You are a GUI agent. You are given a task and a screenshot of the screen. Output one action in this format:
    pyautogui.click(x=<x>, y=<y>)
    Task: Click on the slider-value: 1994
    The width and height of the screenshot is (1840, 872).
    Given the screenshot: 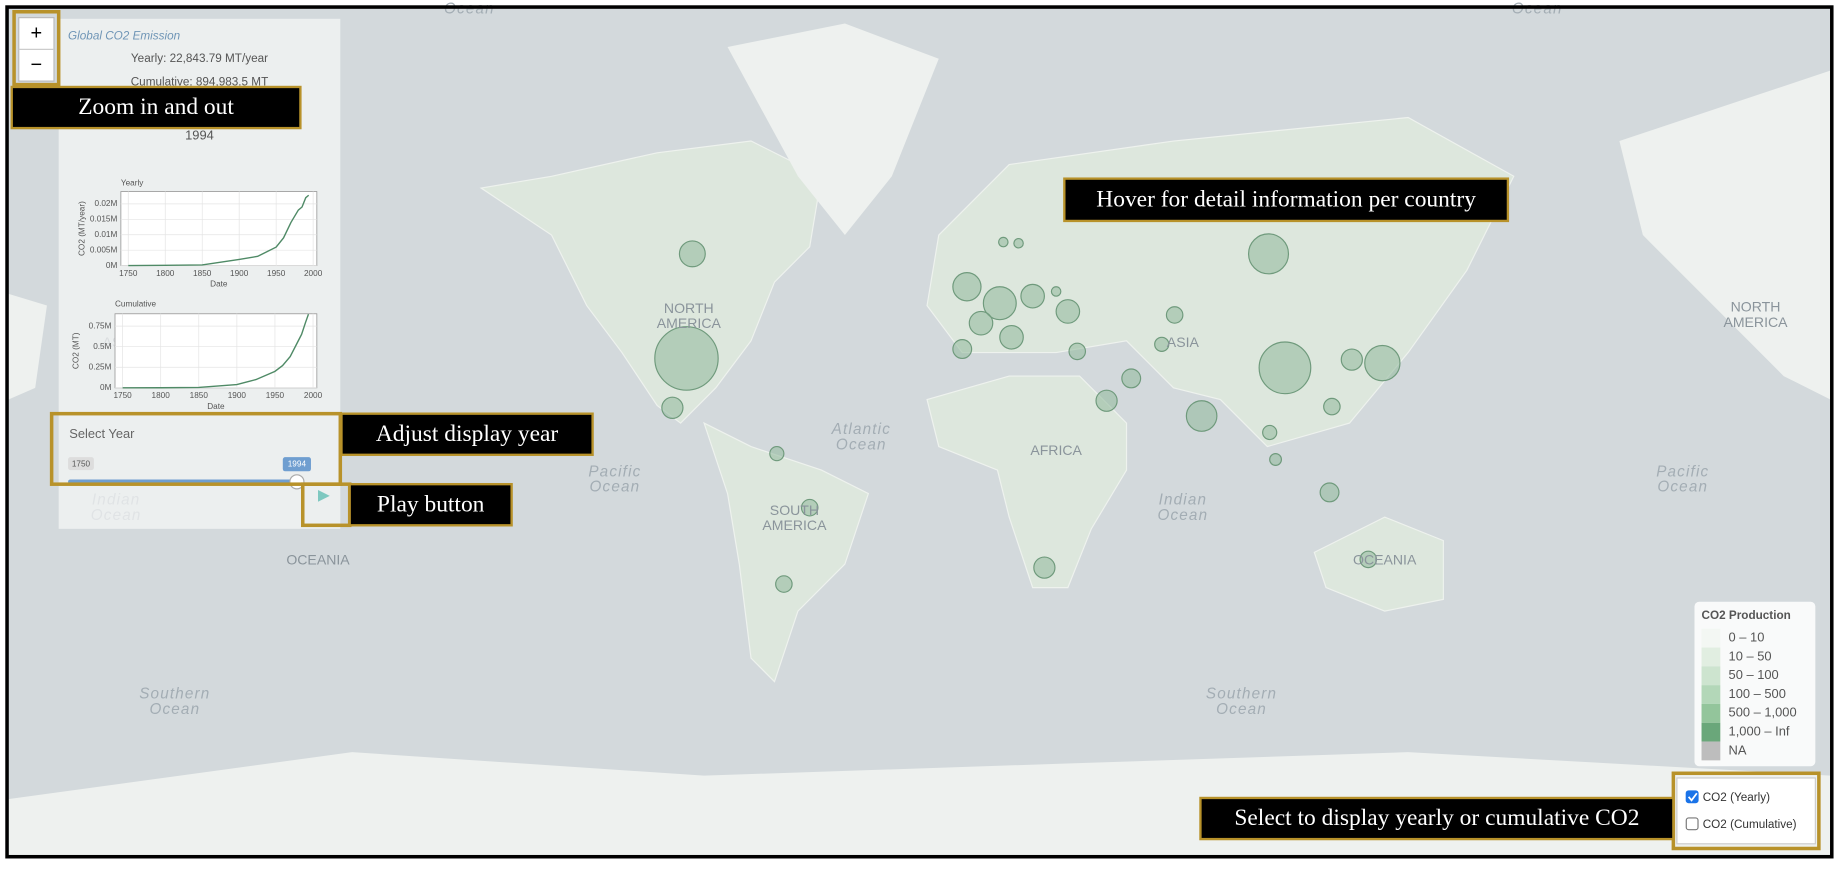 What is the action you would take?
    pyautogui.click(x=297, y=463)
    